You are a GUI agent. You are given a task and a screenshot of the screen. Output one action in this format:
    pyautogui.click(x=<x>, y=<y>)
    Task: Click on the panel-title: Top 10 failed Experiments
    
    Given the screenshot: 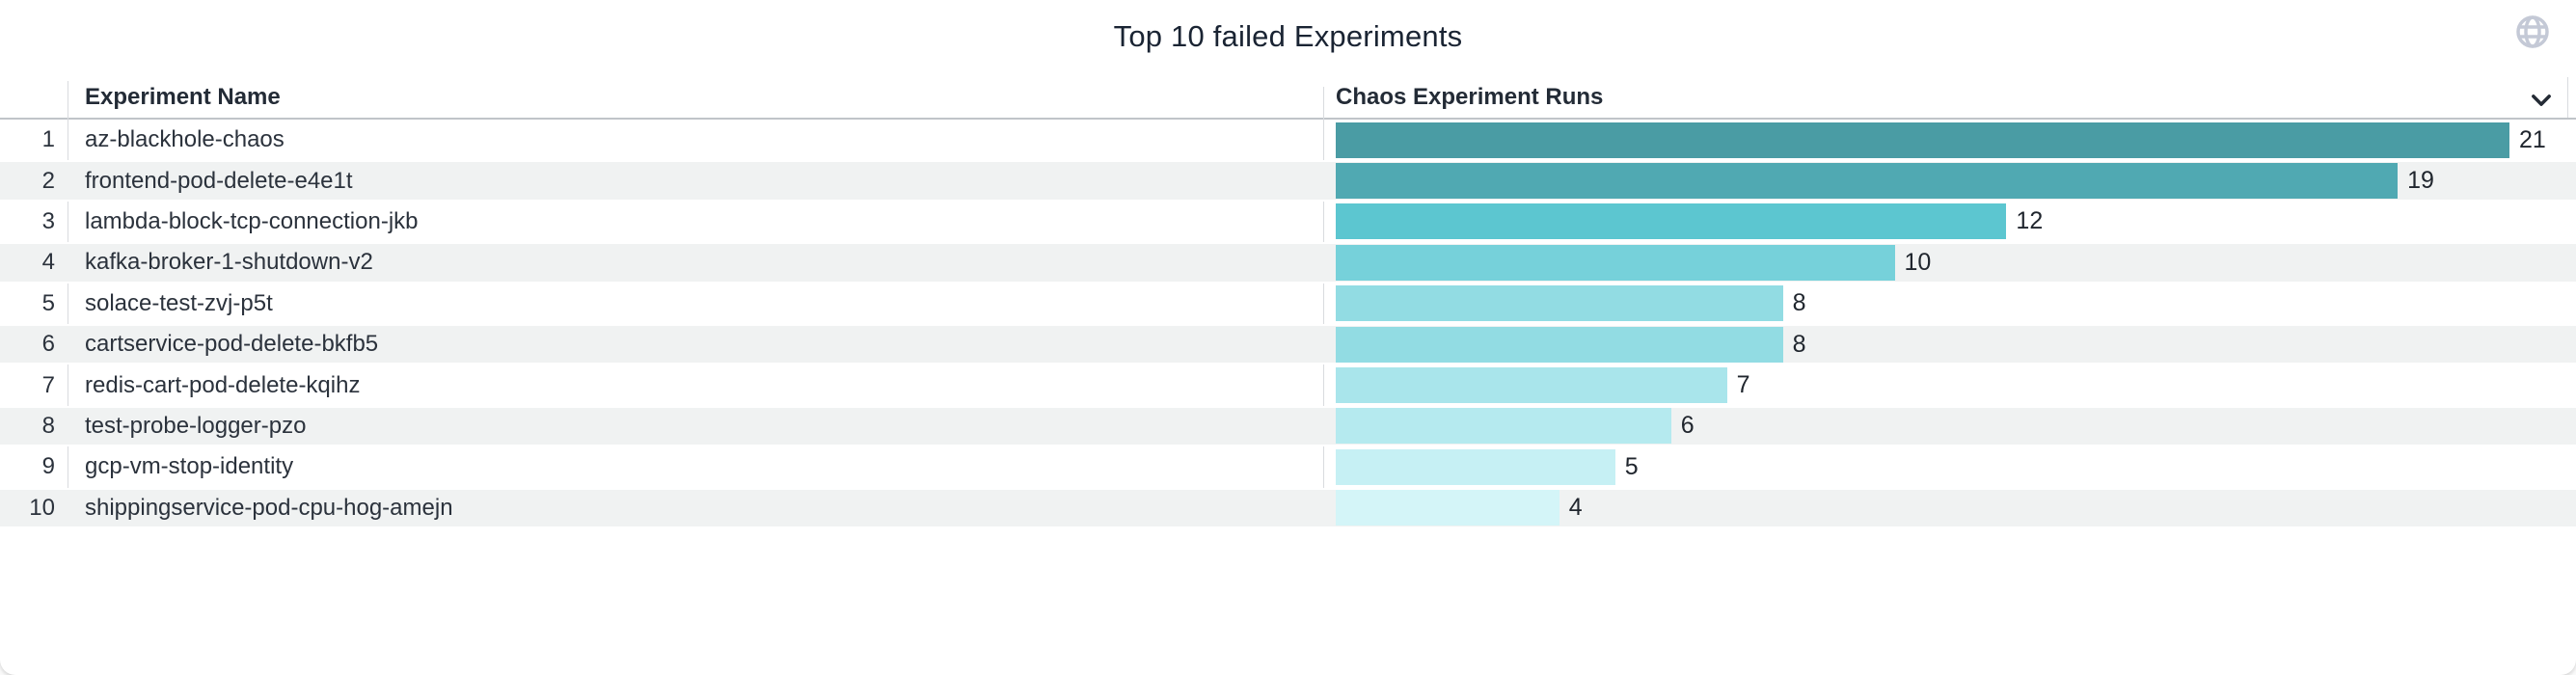 What is the action you would take?
    pyautogui.click(x=1288, y=36)
    